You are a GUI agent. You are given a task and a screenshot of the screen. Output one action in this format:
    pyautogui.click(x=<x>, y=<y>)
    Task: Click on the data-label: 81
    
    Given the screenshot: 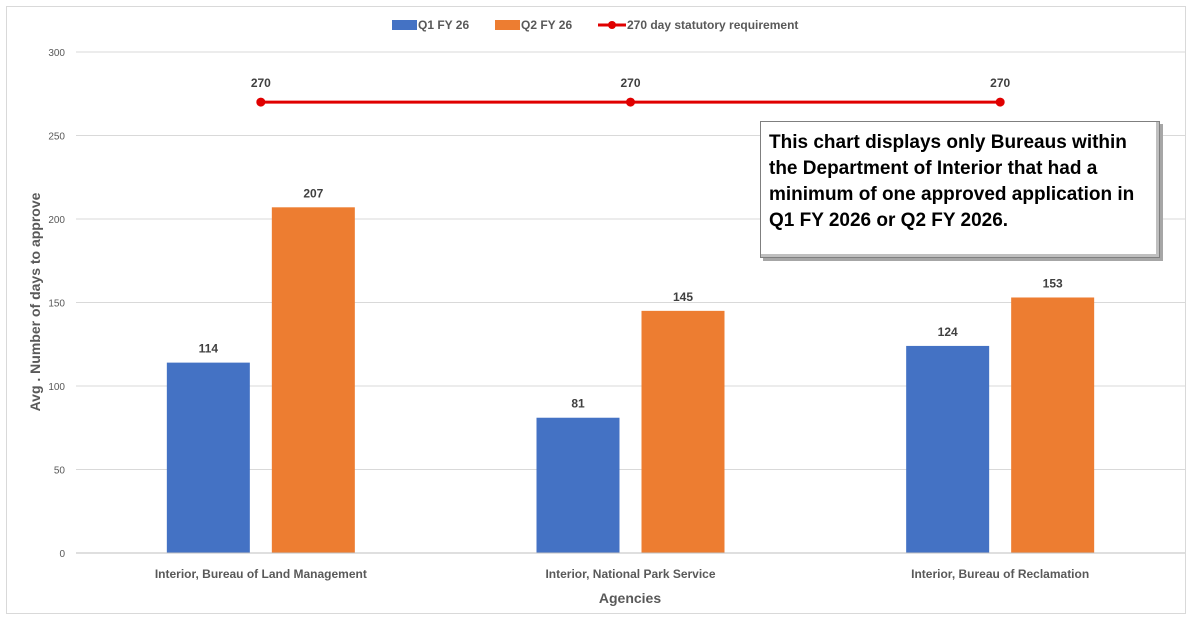 What is the action you would take?
    pyautogui.click(x=578, y=404)
    